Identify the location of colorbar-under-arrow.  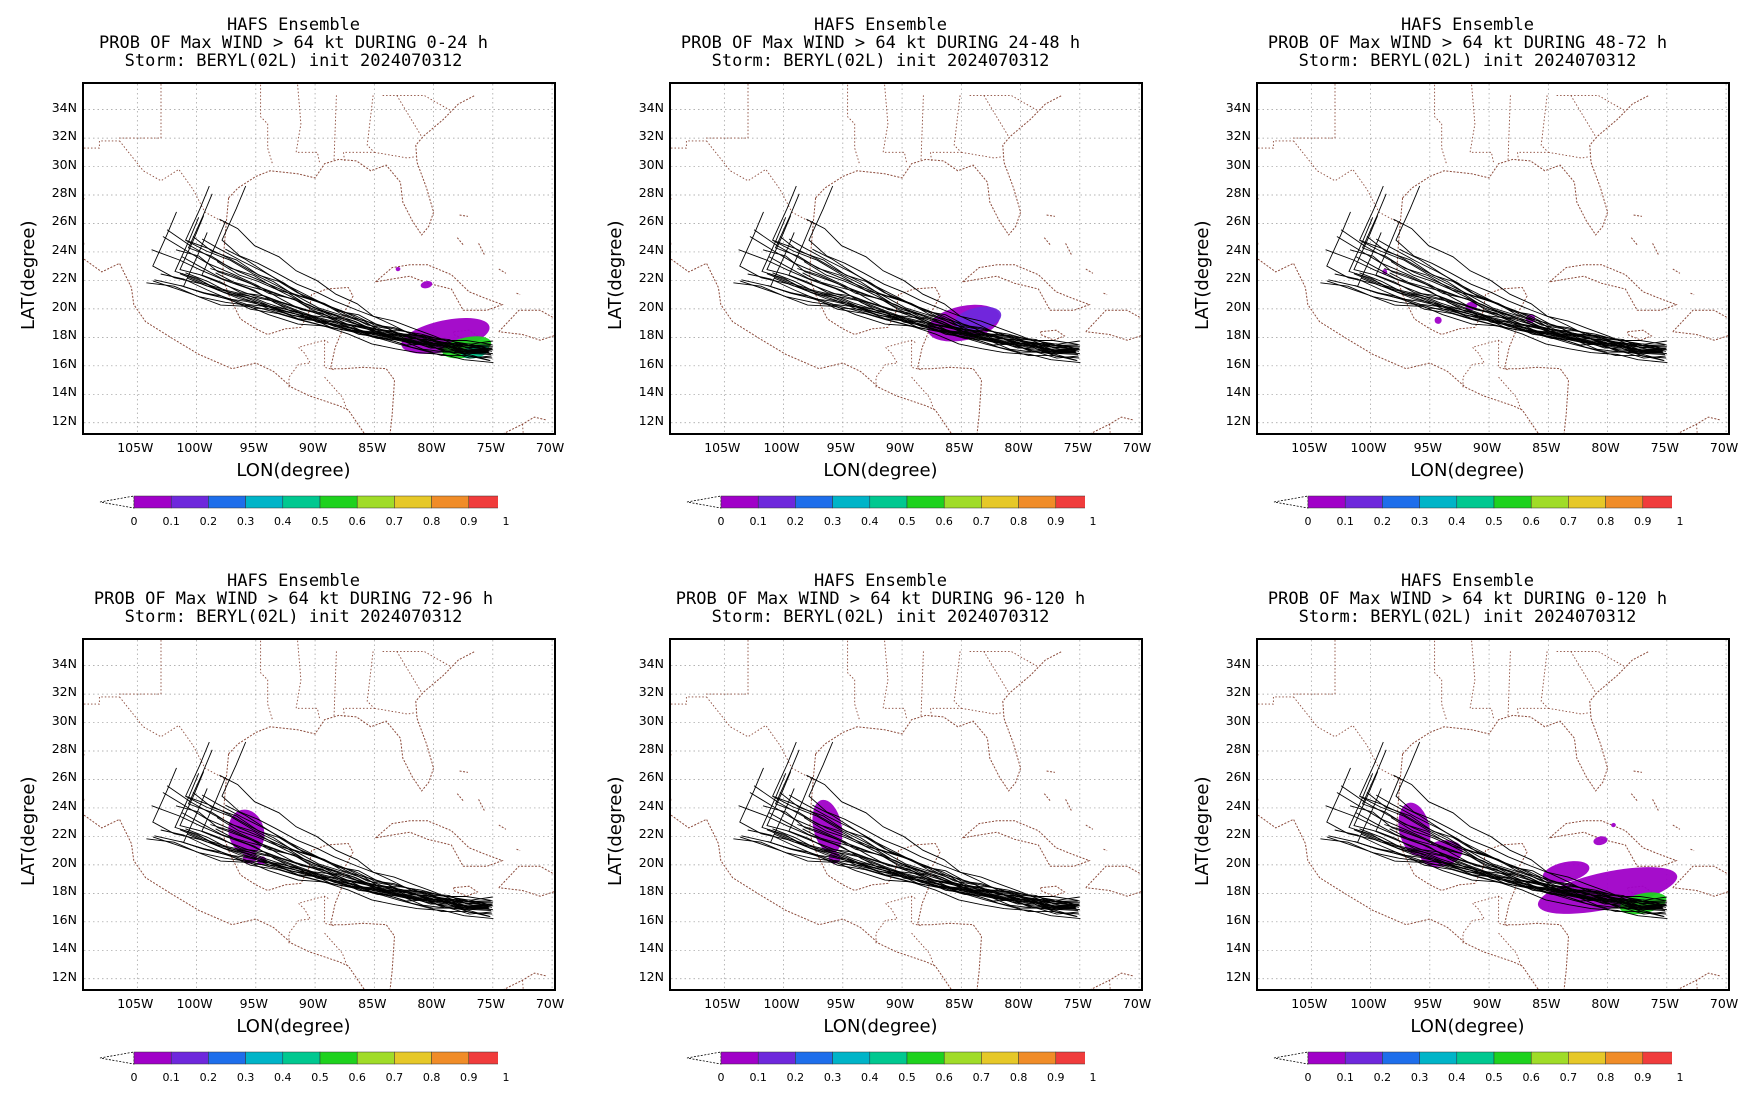
(1291, 502).